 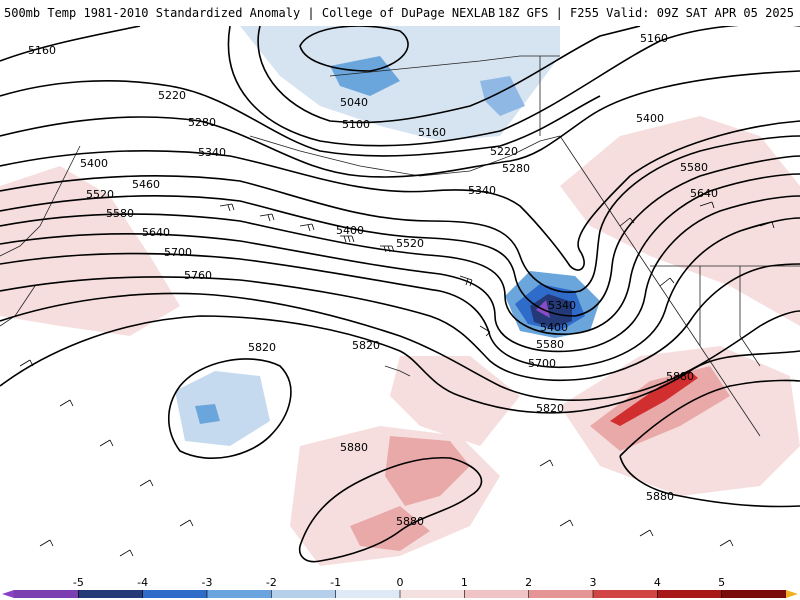 What do you see at coordinates (657, 582) in the screenshot?
I see `colorbar-tick-label: 4` at bounding box center [657, 582].